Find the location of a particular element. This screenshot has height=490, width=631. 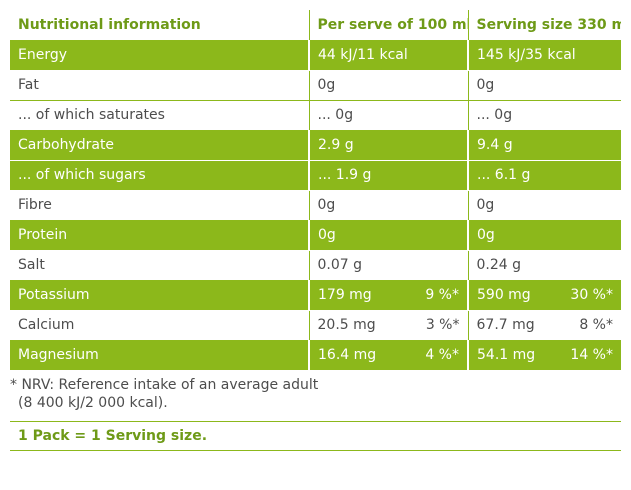

value-per-100ml: 44 kJ/11 kcal is located at coordinates (388, 55).